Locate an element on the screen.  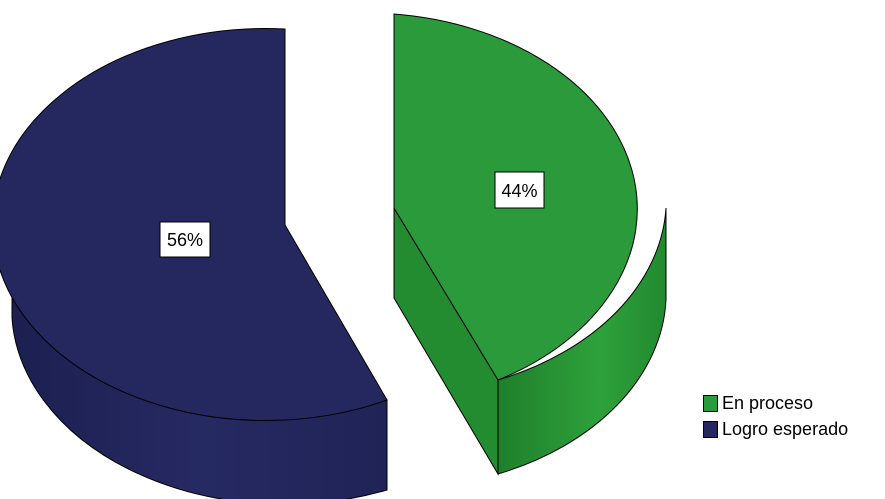
data-label-en-proceso: 44% is located at coordinates (519, 190).